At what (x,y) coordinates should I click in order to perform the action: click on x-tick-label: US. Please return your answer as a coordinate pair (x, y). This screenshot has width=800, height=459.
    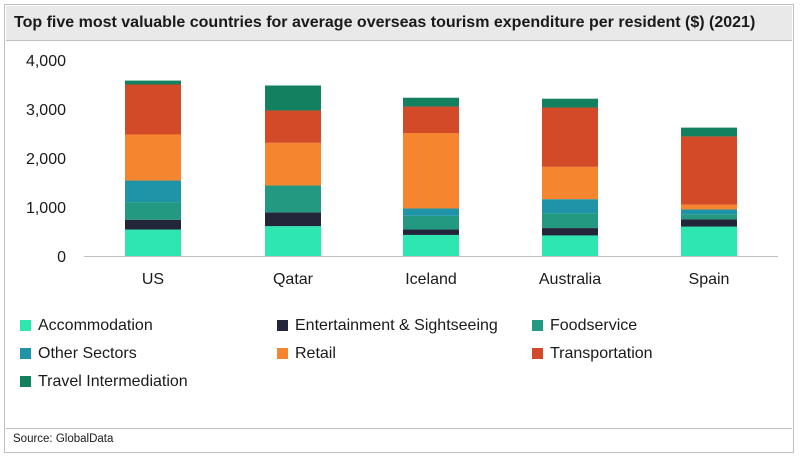
    Looking at the image, I should click on (153, 279).